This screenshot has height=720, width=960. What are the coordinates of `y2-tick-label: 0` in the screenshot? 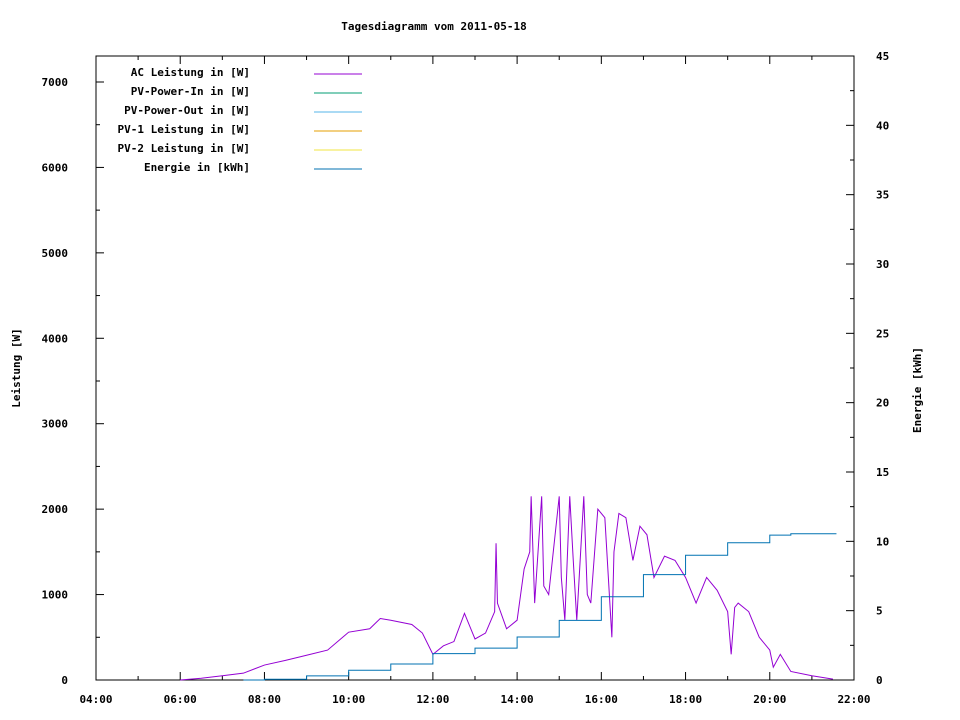 It's located at (879, 680).